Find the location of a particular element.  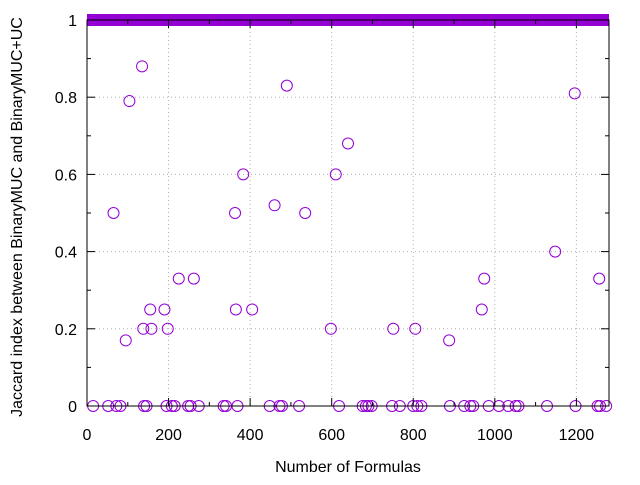

y-tick-label: 0.6 is located at coordinates (66, 175).